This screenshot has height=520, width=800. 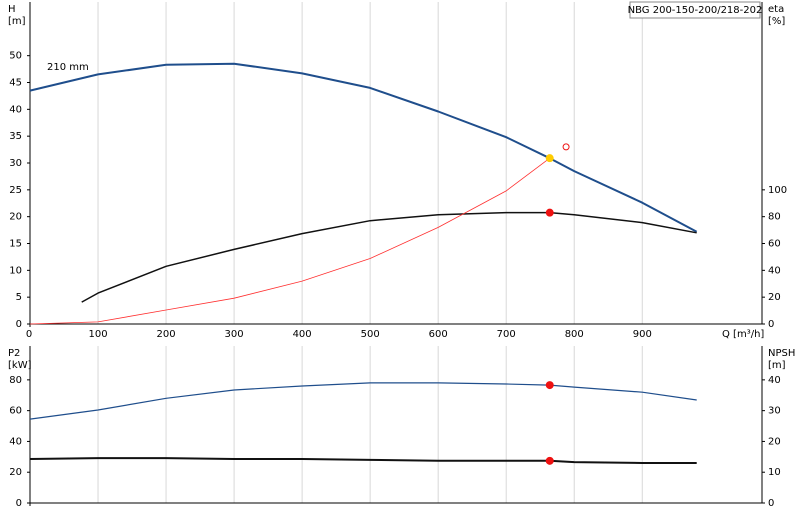 What do you see at coordinates (776, 9) in the screenshot?
I see `y2-axis-label: eta` at bounding box center [776, 9].